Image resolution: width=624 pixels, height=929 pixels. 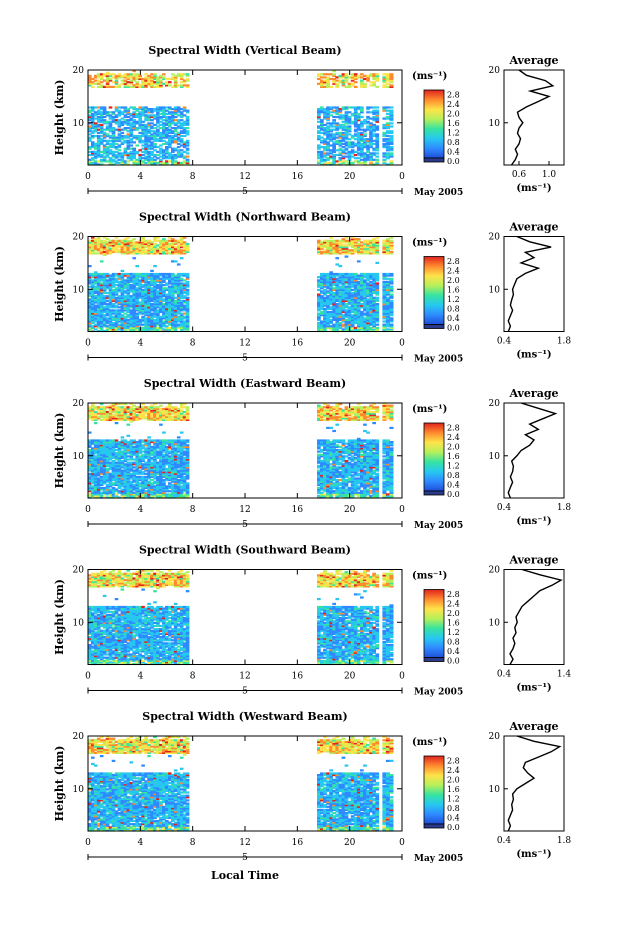 What do you see at coordinates (402, 344) in the screenshot?
I see `x-tick-label: 0` at bounding box center [402, 344].